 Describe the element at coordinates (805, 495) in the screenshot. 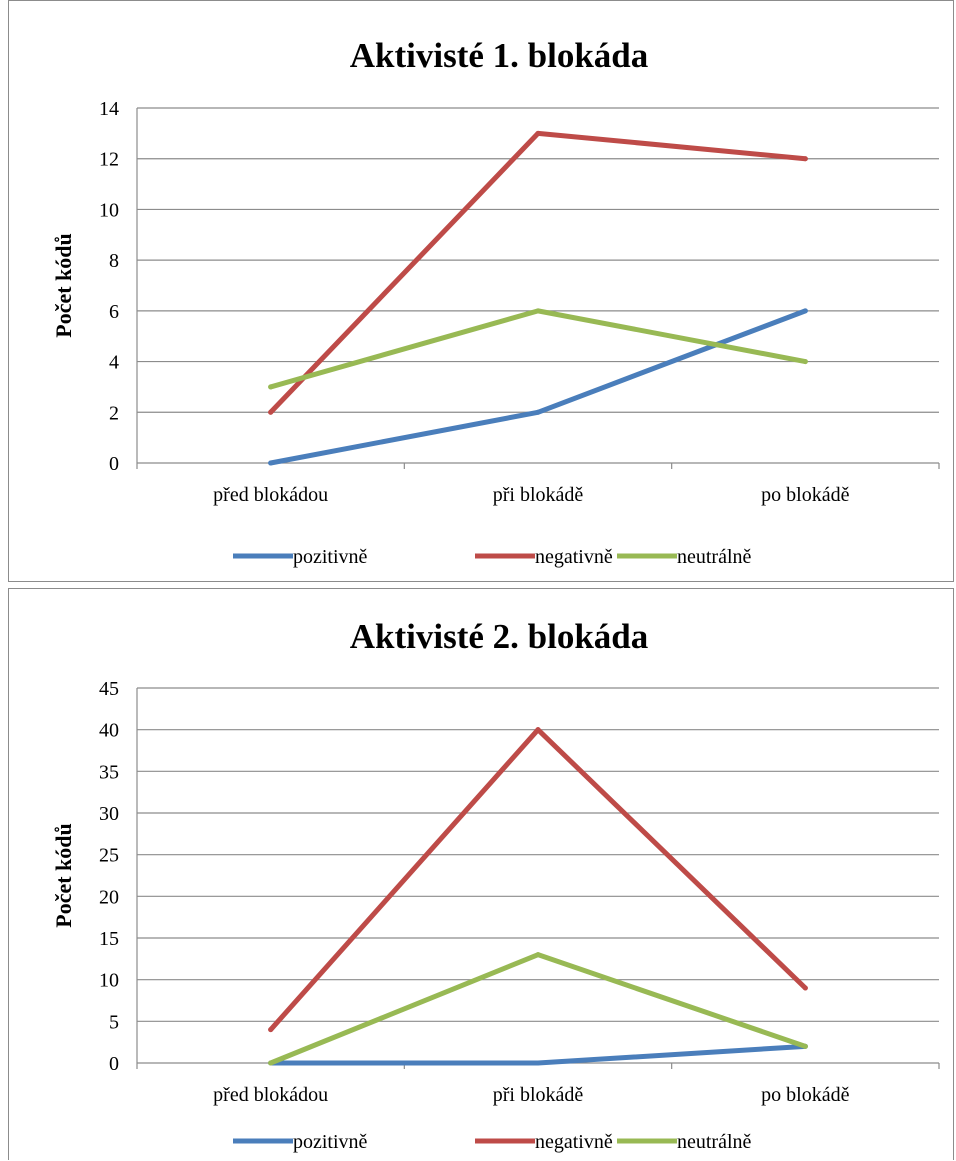

I see `chart-1-xtick-label-po-blokade: po blokádě` at that location.